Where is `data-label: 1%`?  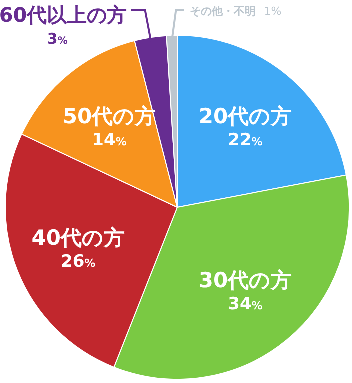 data-label: 1% is located at coordinates (273, 11).